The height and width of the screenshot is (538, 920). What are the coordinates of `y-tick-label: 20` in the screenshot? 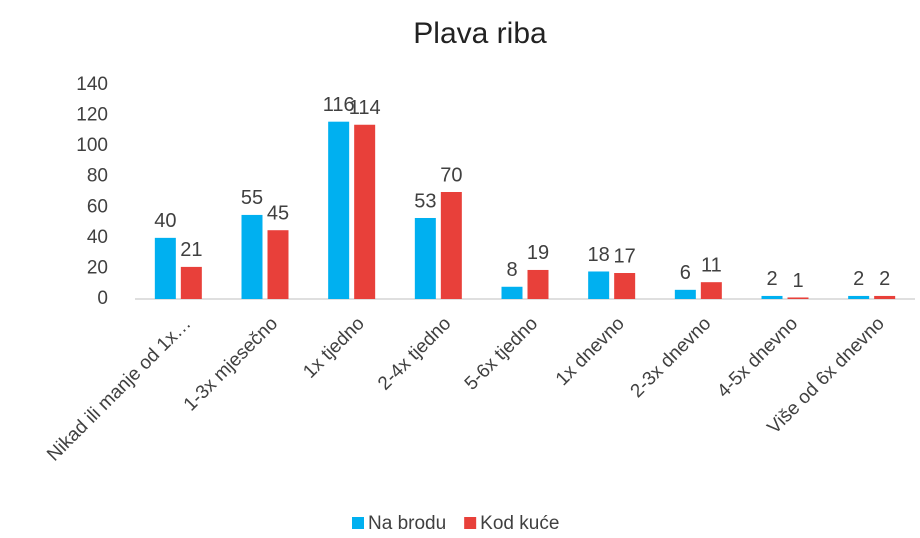 It's located at (97, 267).